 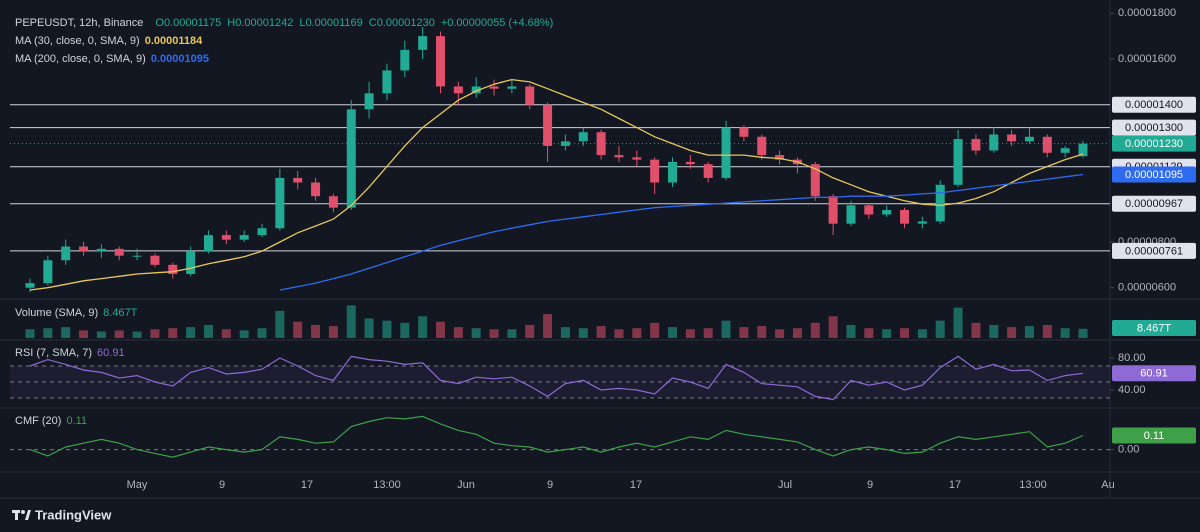 I want to click on volume-last-label: 8.467T, so click(x=1154, y=328).